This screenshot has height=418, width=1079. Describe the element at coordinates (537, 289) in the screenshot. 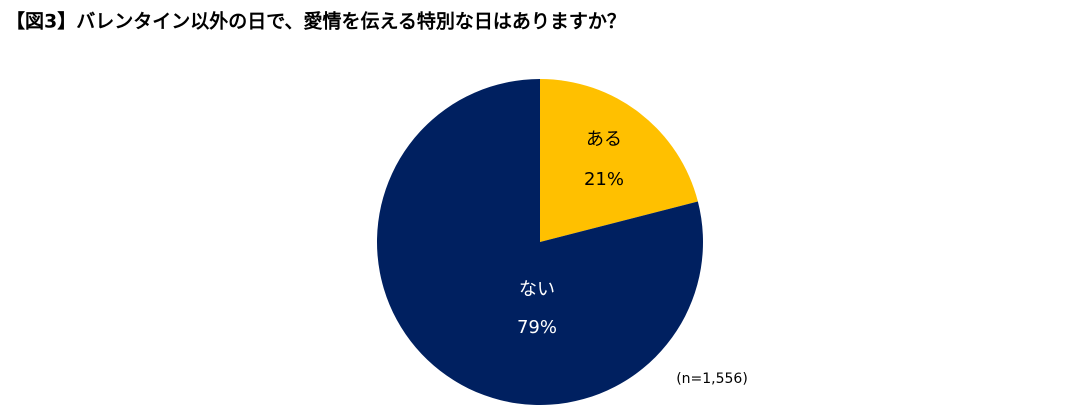

I see `slice-label: ない` at that location.